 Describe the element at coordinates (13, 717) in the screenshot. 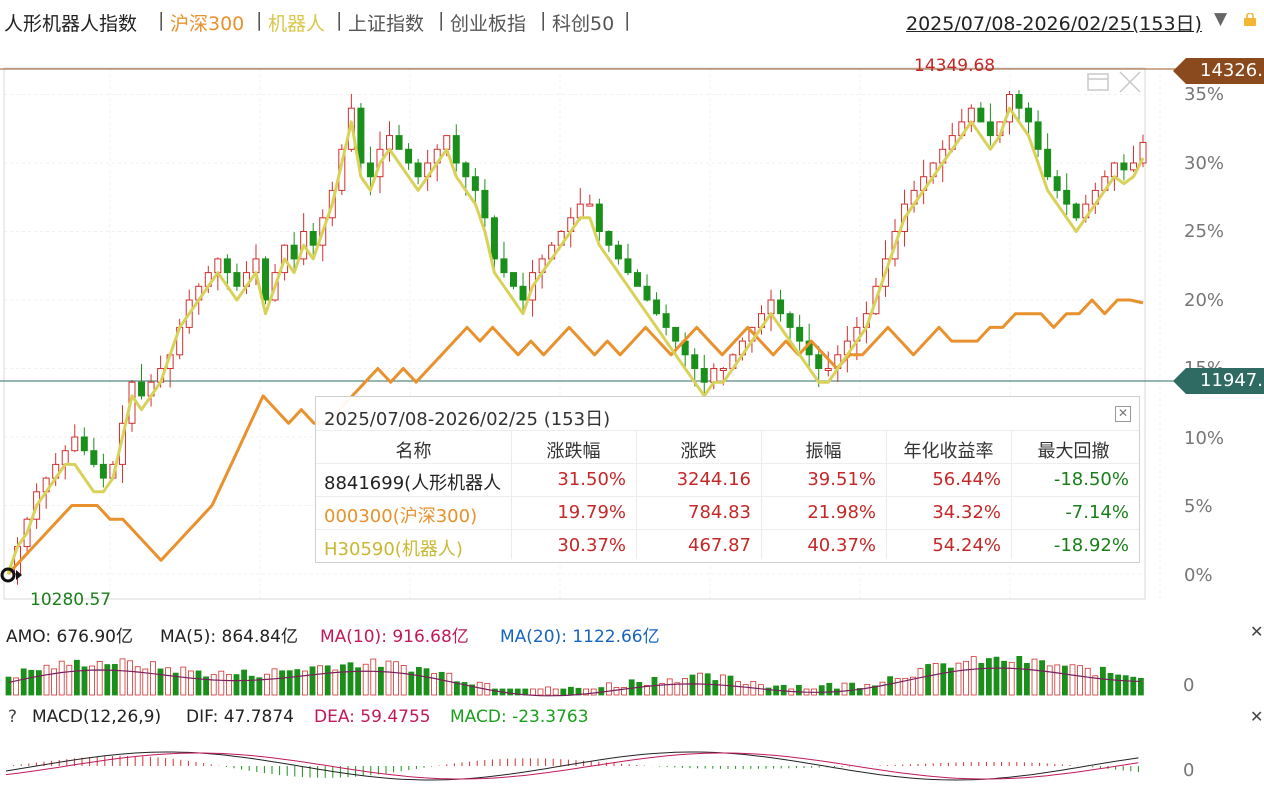

I see `help-icon: ?` at that location.